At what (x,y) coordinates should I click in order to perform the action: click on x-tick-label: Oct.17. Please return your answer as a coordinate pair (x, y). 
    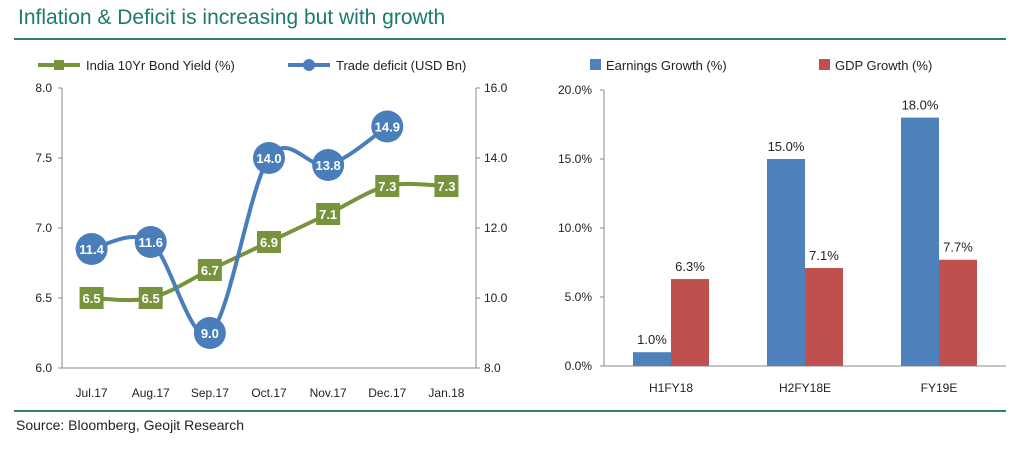
    Looking at the image, I should click on (269, 393).